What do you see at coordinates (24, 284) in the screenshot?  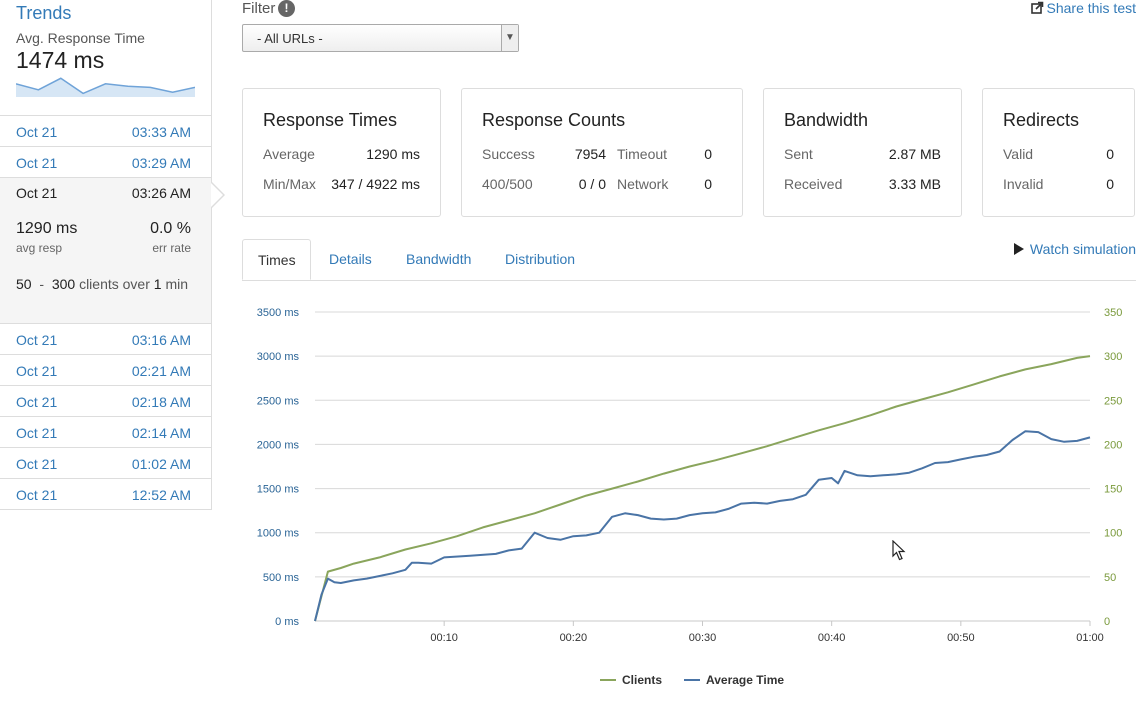 I see `clients-from: 50` at bounding box center [24, 284].